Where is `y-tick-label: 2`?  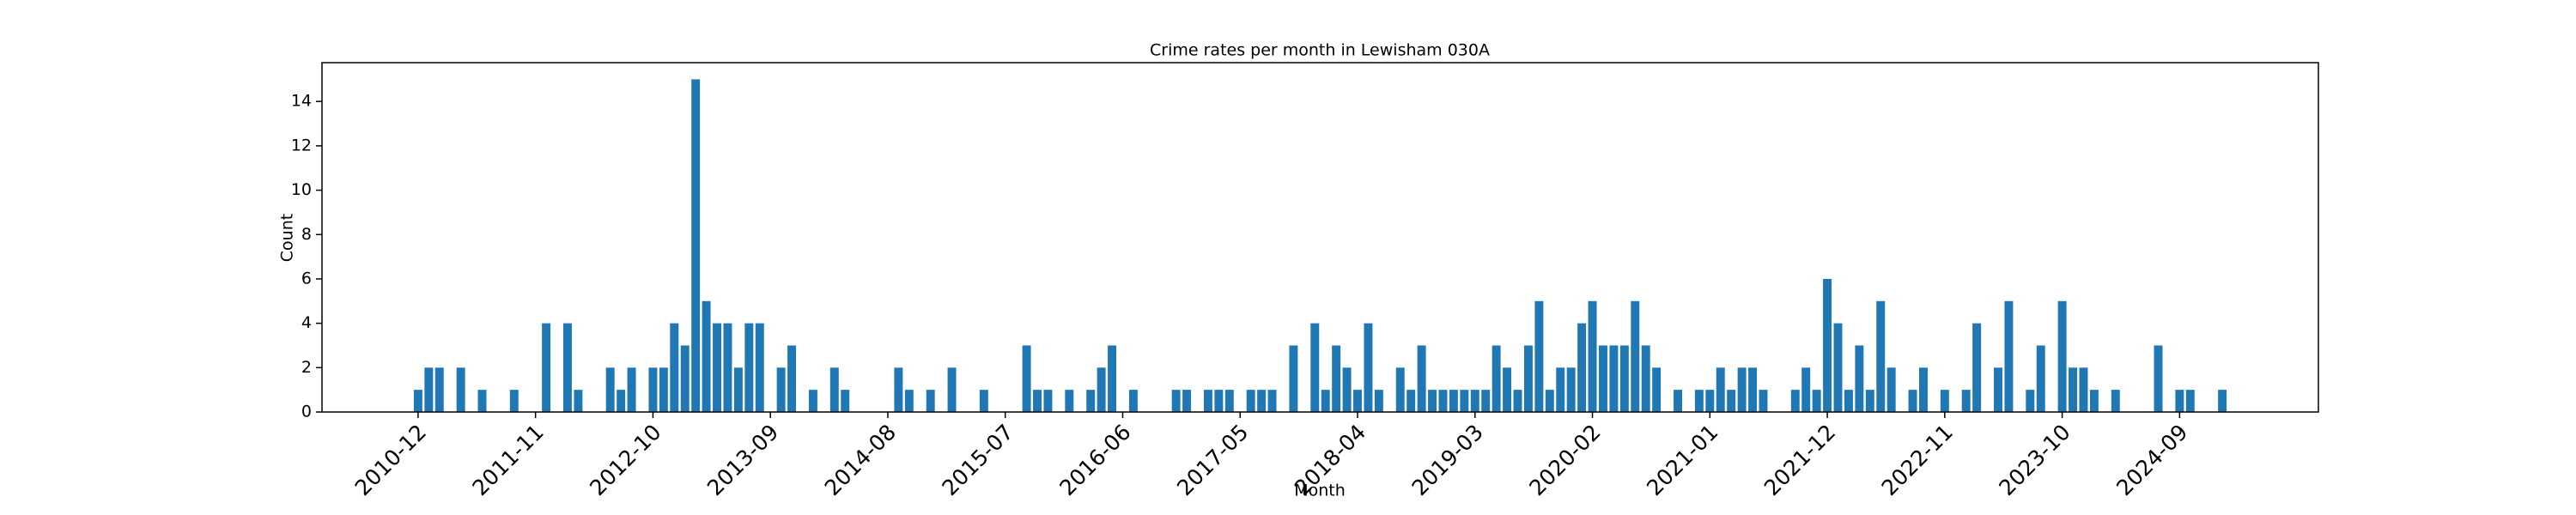
y-tick-label: 2 is located at coordinates (306, 367).